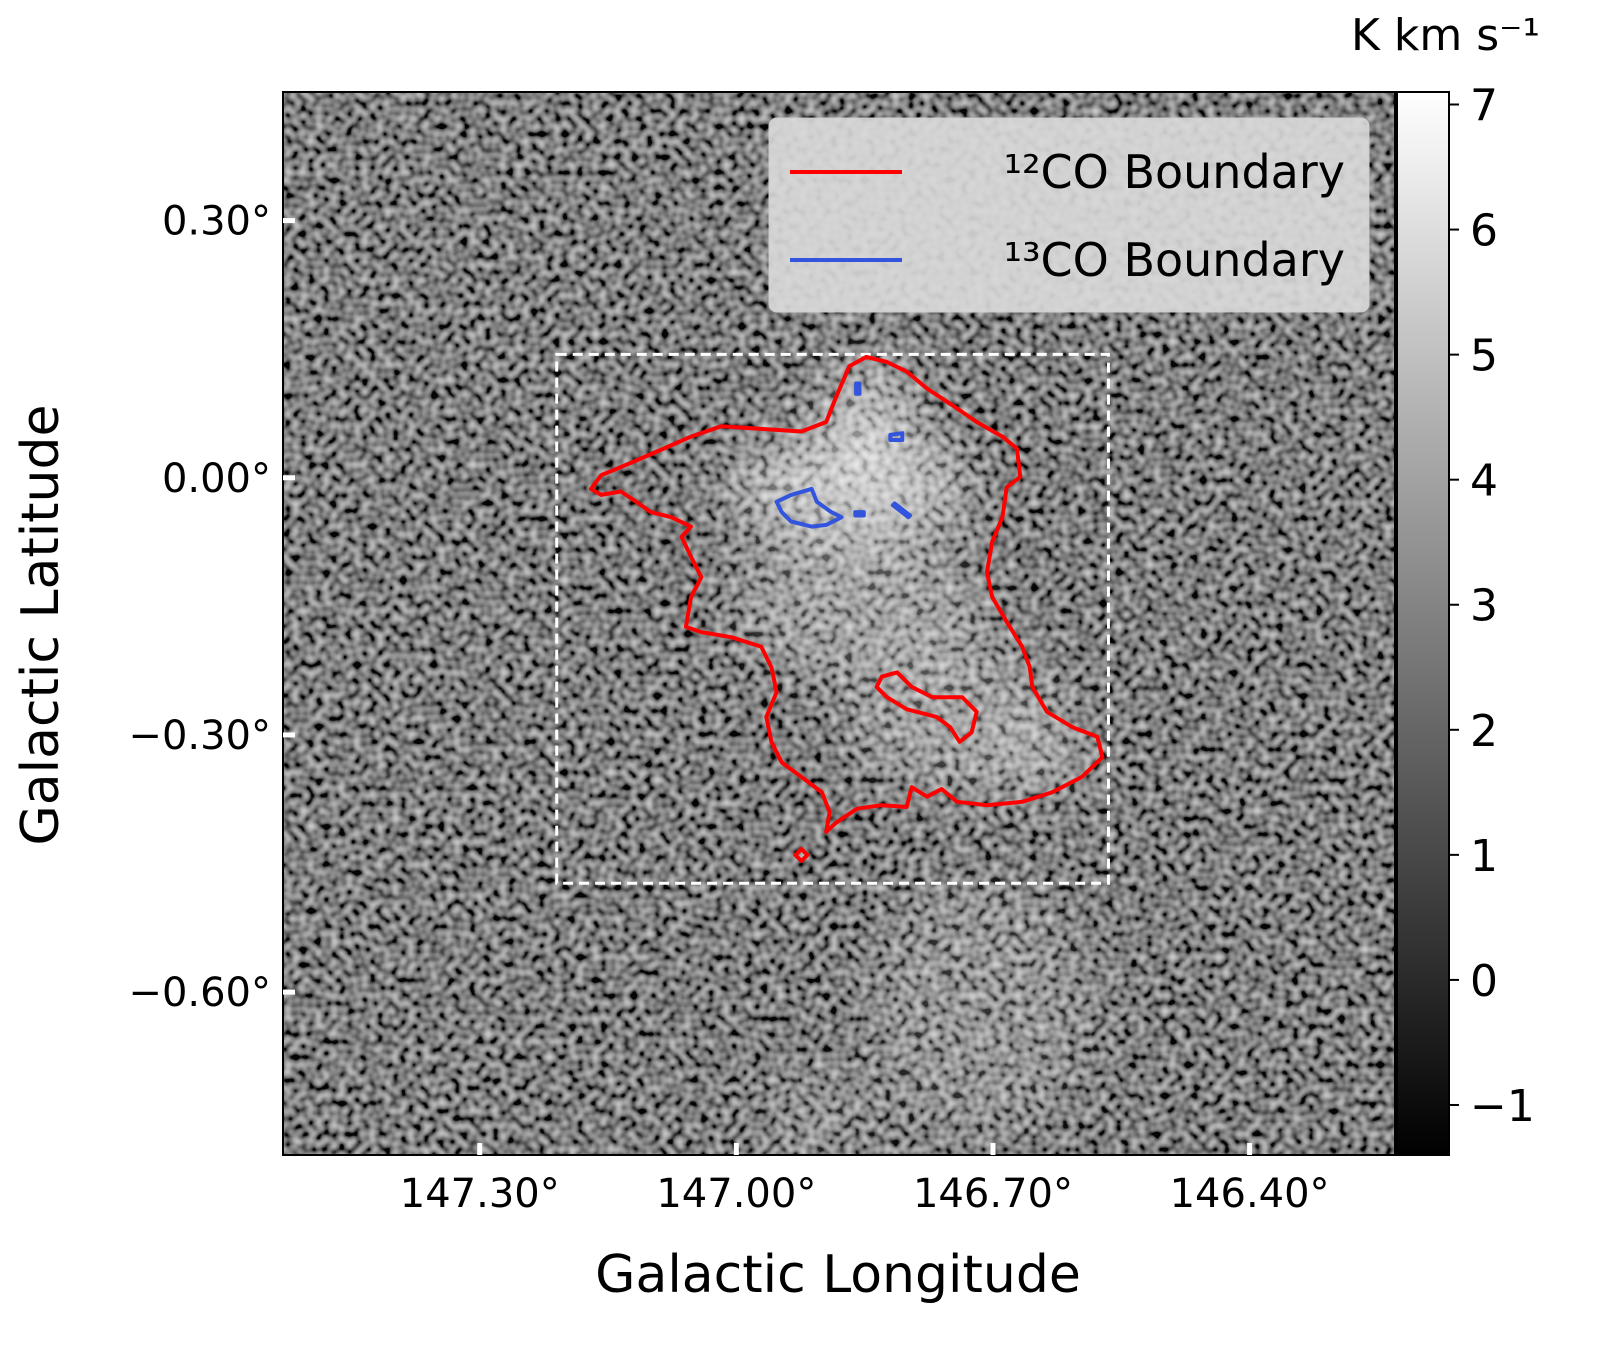 Image resolution: width=1600 pixels, height=1350 pixels. Describe the element at coordinates (1484, 481) in the screenshot. I see `colorbar-tick-label: 4` at that location.